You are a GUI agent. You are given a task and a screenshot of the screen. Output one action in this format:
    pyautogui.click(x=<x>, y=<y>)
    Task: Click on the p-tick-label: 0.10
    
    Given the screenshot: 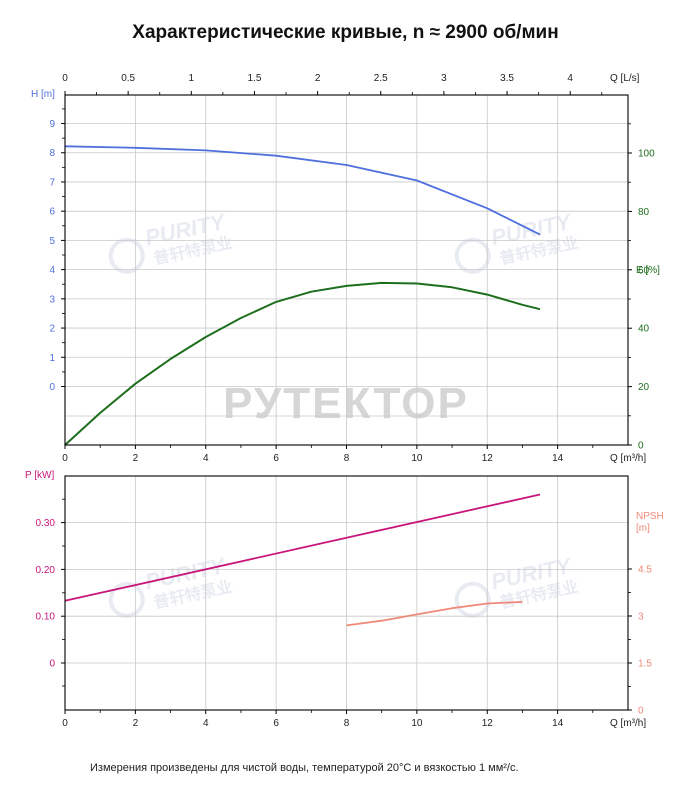 What is the action you would take?
    pyautogui.click(x=46, y=617)
    